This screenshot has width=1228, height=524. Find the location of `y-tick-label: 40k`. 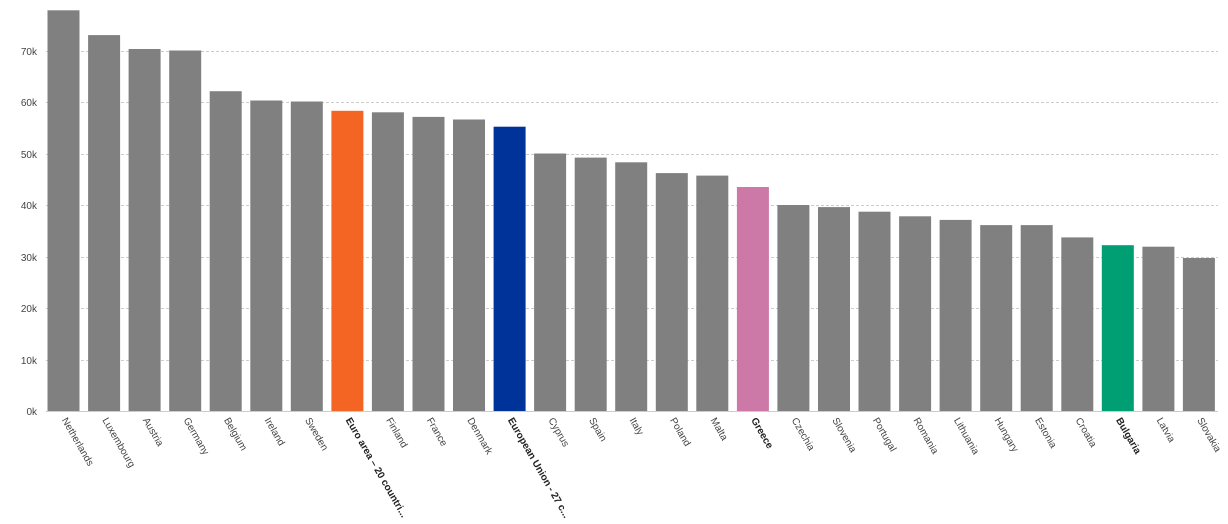

y-tick-label: 40k is located at coordinates (29, 206).